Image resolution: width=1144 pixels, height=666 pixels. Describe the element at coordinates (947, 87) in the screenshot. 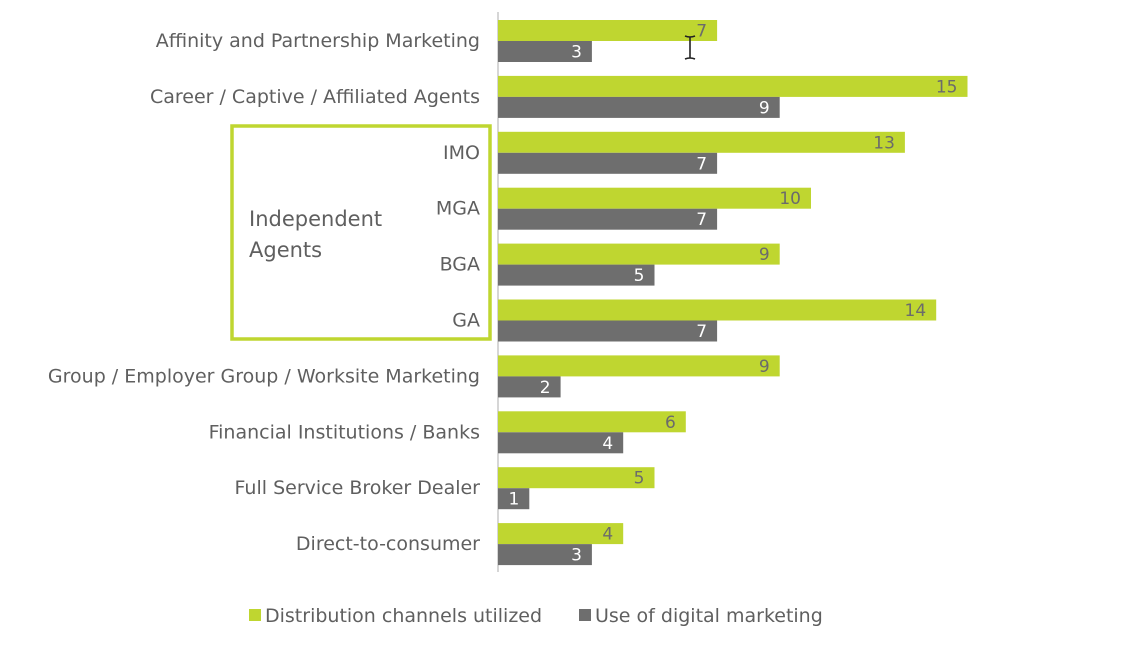

I see `value-label-distribution-career-captive-affiliated-agents: 15` at that location.